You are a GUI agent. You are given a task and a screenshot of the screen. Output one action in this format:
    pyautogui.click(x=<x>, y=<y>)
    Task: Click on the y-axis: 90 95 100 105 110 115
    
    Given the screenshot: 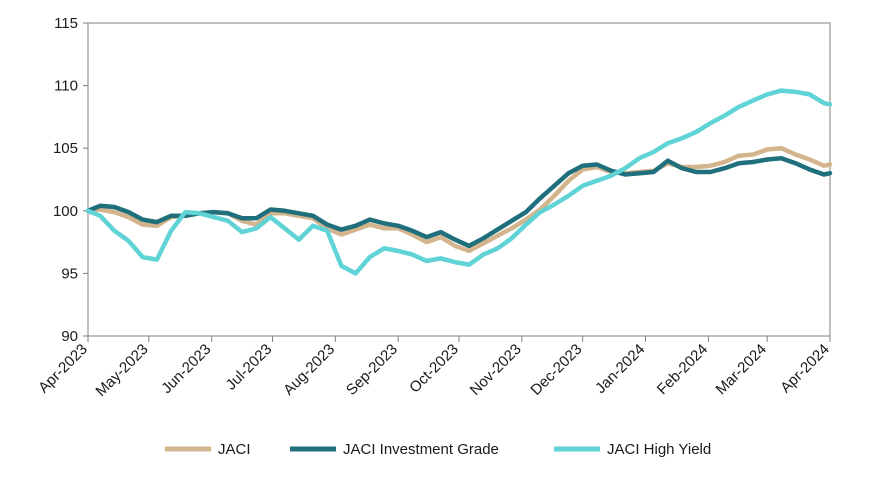 What is the action you would take?
    pyautogui.click(x=70, y=180)
    